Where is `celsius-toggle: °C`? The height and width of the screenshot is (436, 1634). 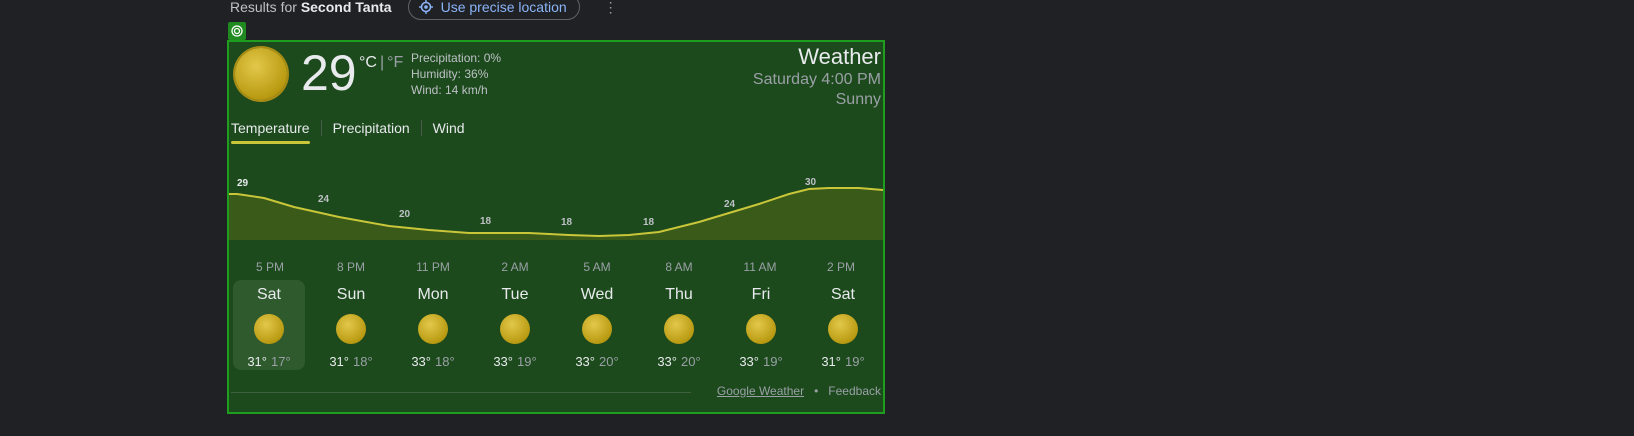
celsius-toggle: °C is located at coordinates (368, 62).